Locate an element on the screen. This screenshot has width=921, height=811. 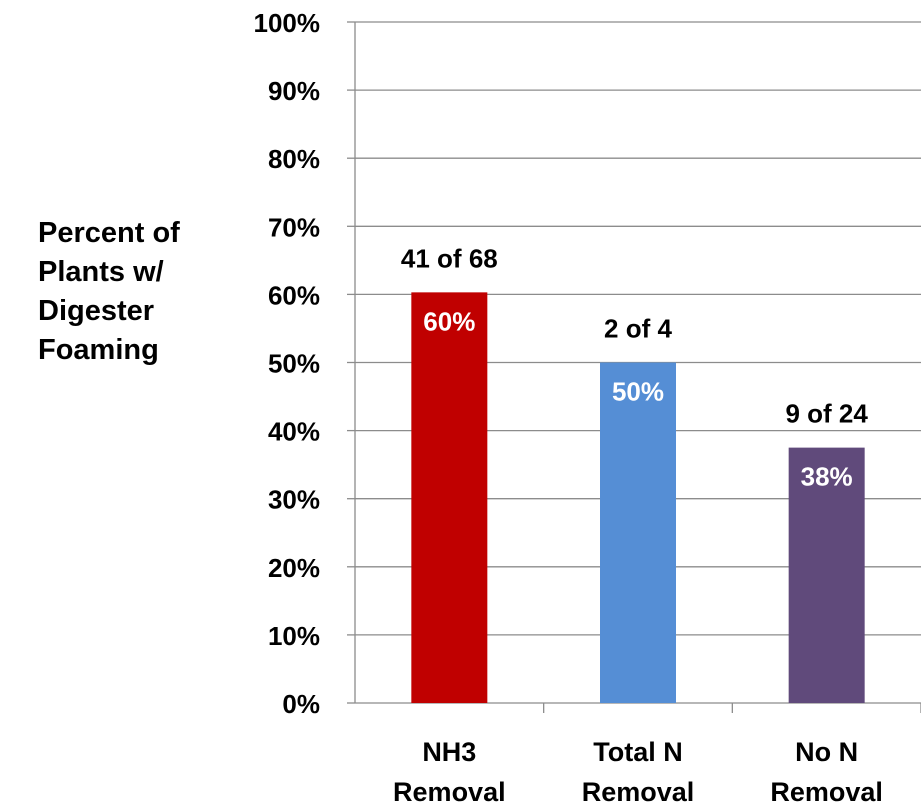
bar-count-label: 9 of 24 is located at coordinates (826, 414).